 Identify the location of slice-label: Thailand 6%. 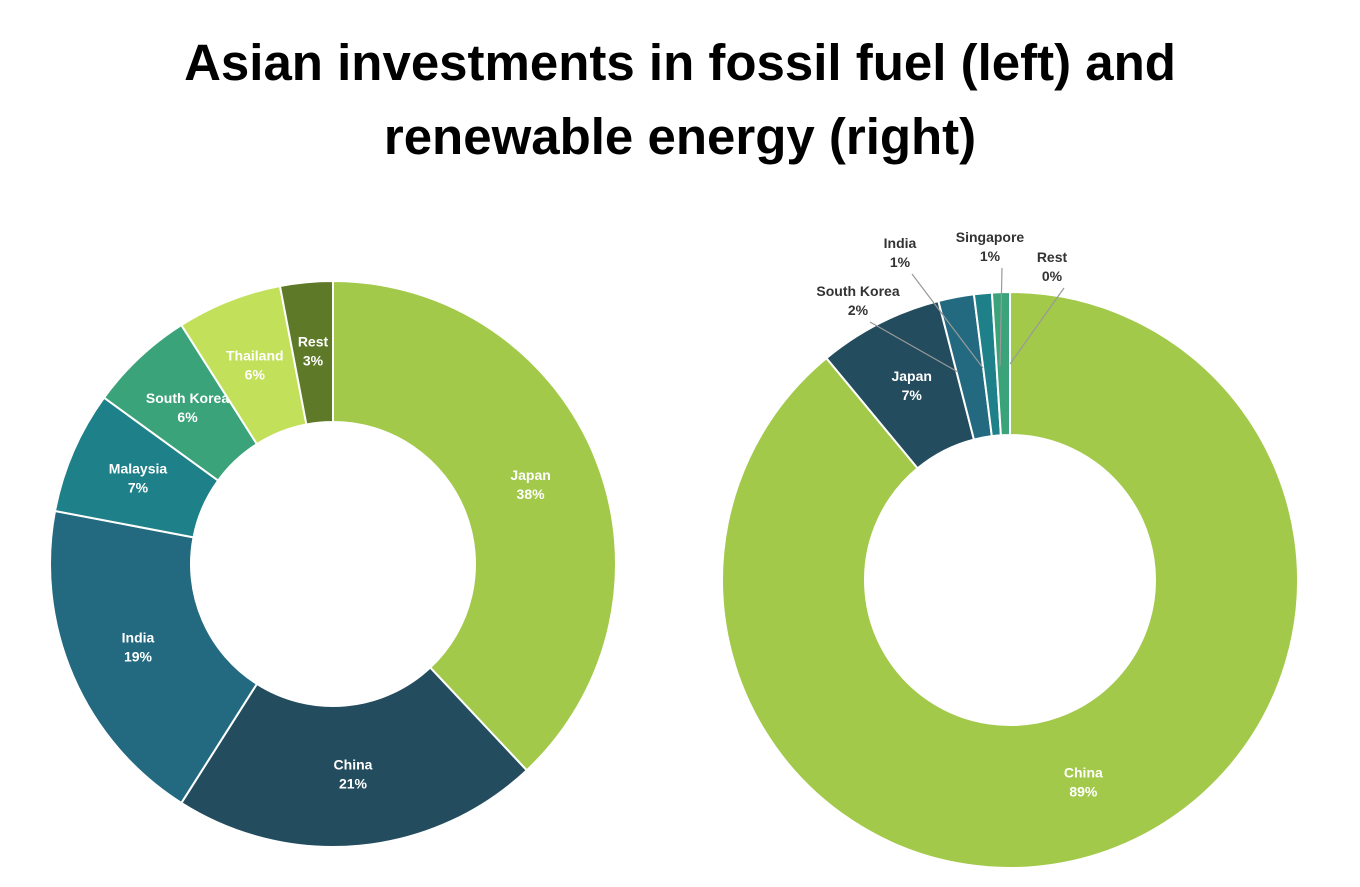
(255, 364).